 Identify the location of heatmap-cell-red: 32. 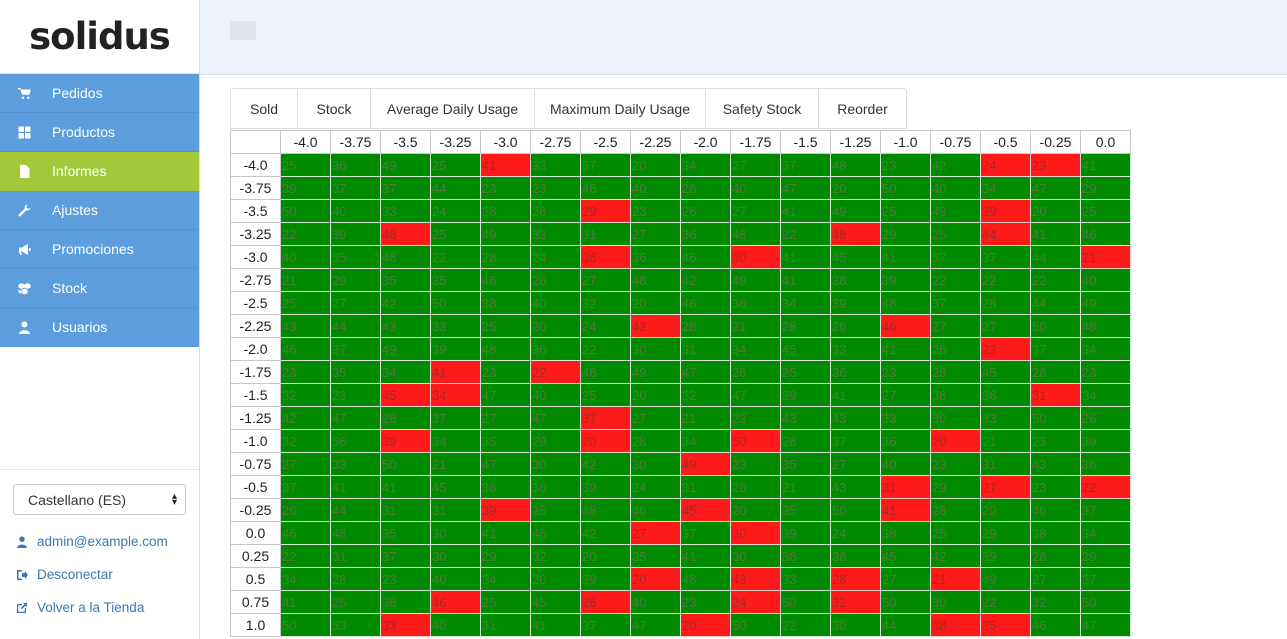
(855, 602).